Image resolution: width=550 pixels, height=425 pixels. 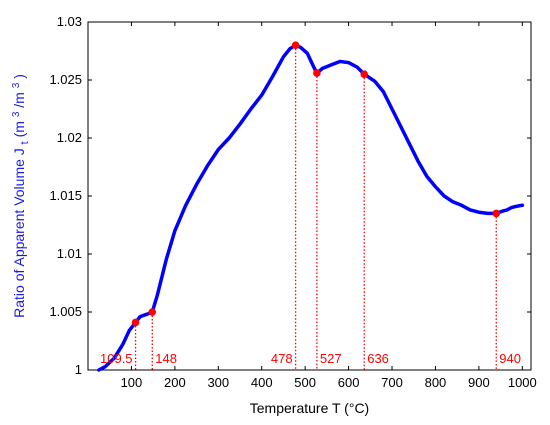 What do you see at coordinates (69, 21) in the screenshot?
I see `y-tick-label: 1.03` at bounding box center [69, 21].